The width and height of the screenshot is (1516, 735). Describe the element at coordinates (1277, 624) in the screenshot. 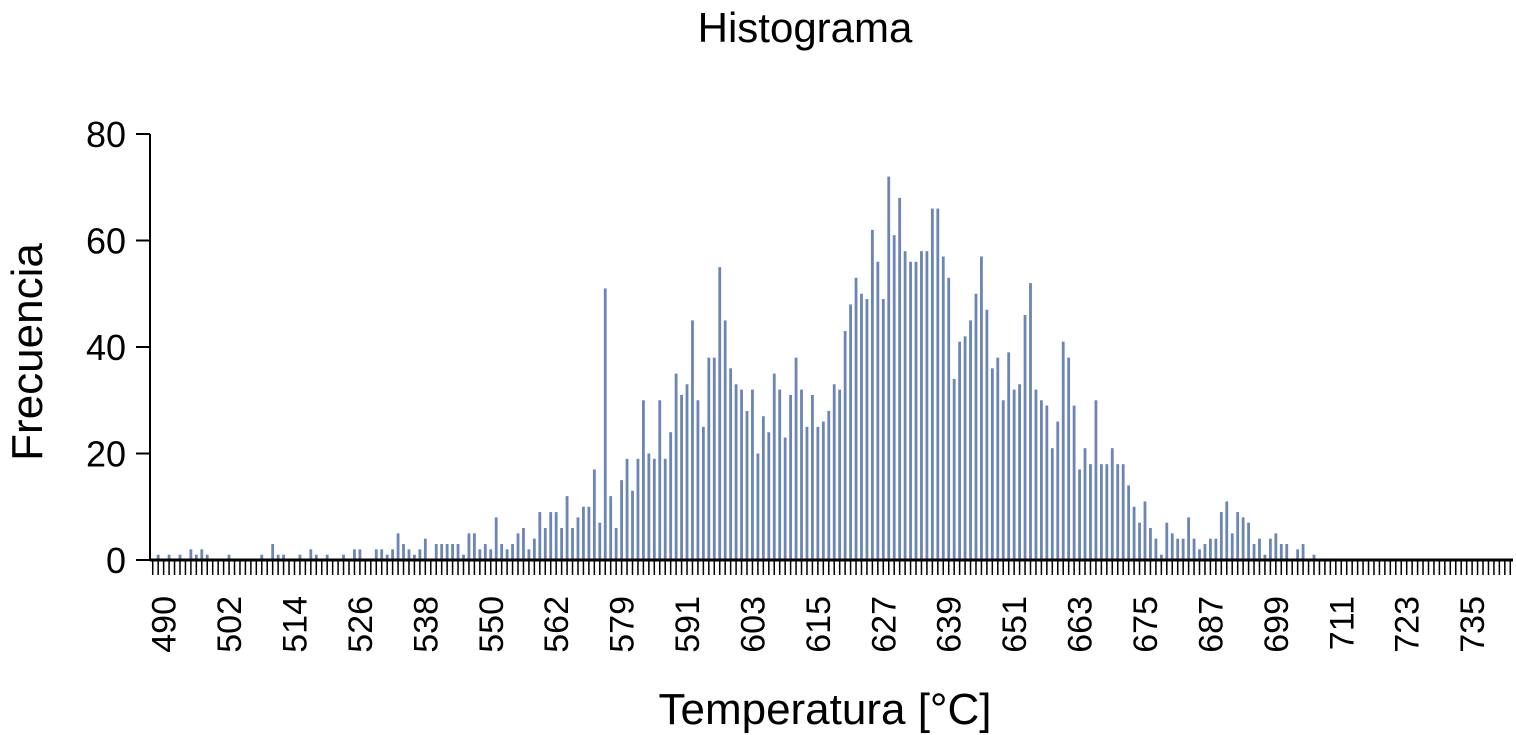

I see `x-tick-label: 699` at that location.